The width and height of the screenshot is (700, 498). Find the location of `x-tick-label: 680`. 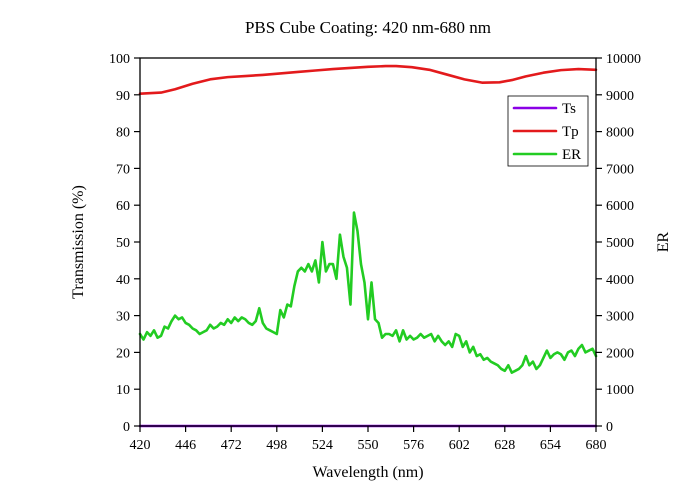

x-tick-label: 680 is located at coordinates (596, 445).